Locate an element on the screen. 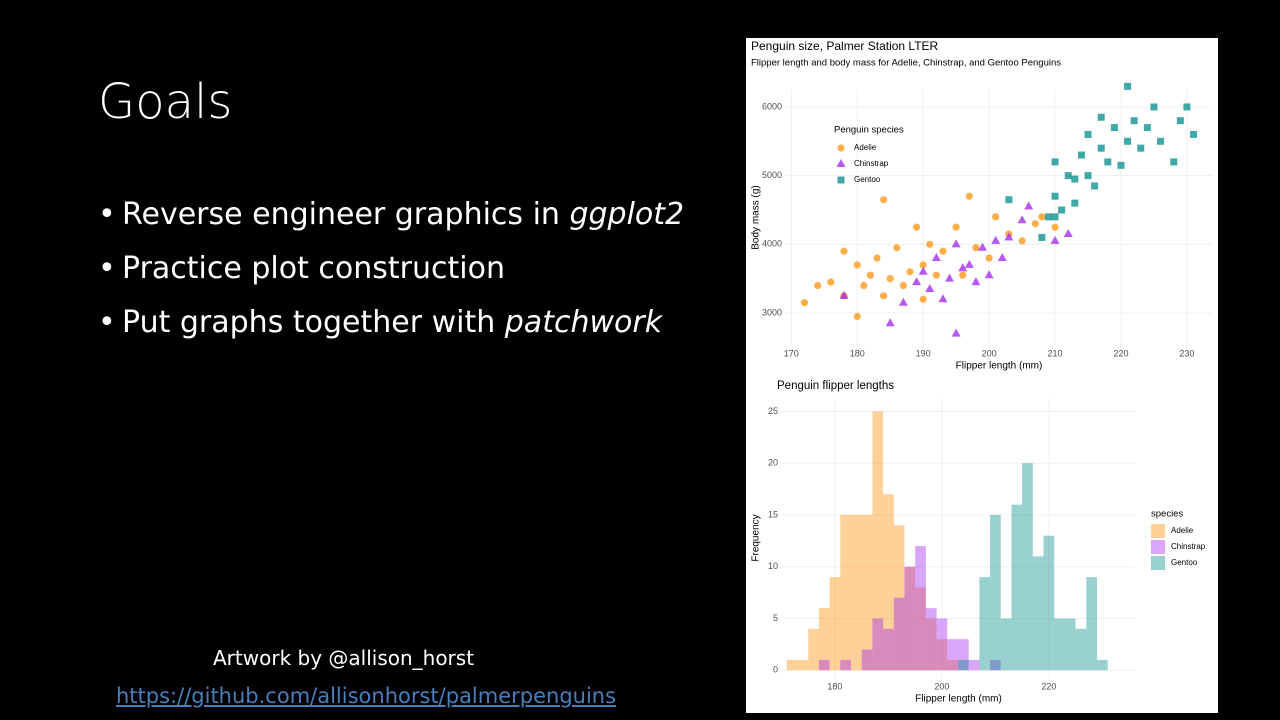 The image size is (1280, 720). y-axis-label: Body mass (g) is located at coordinates (756, 217).